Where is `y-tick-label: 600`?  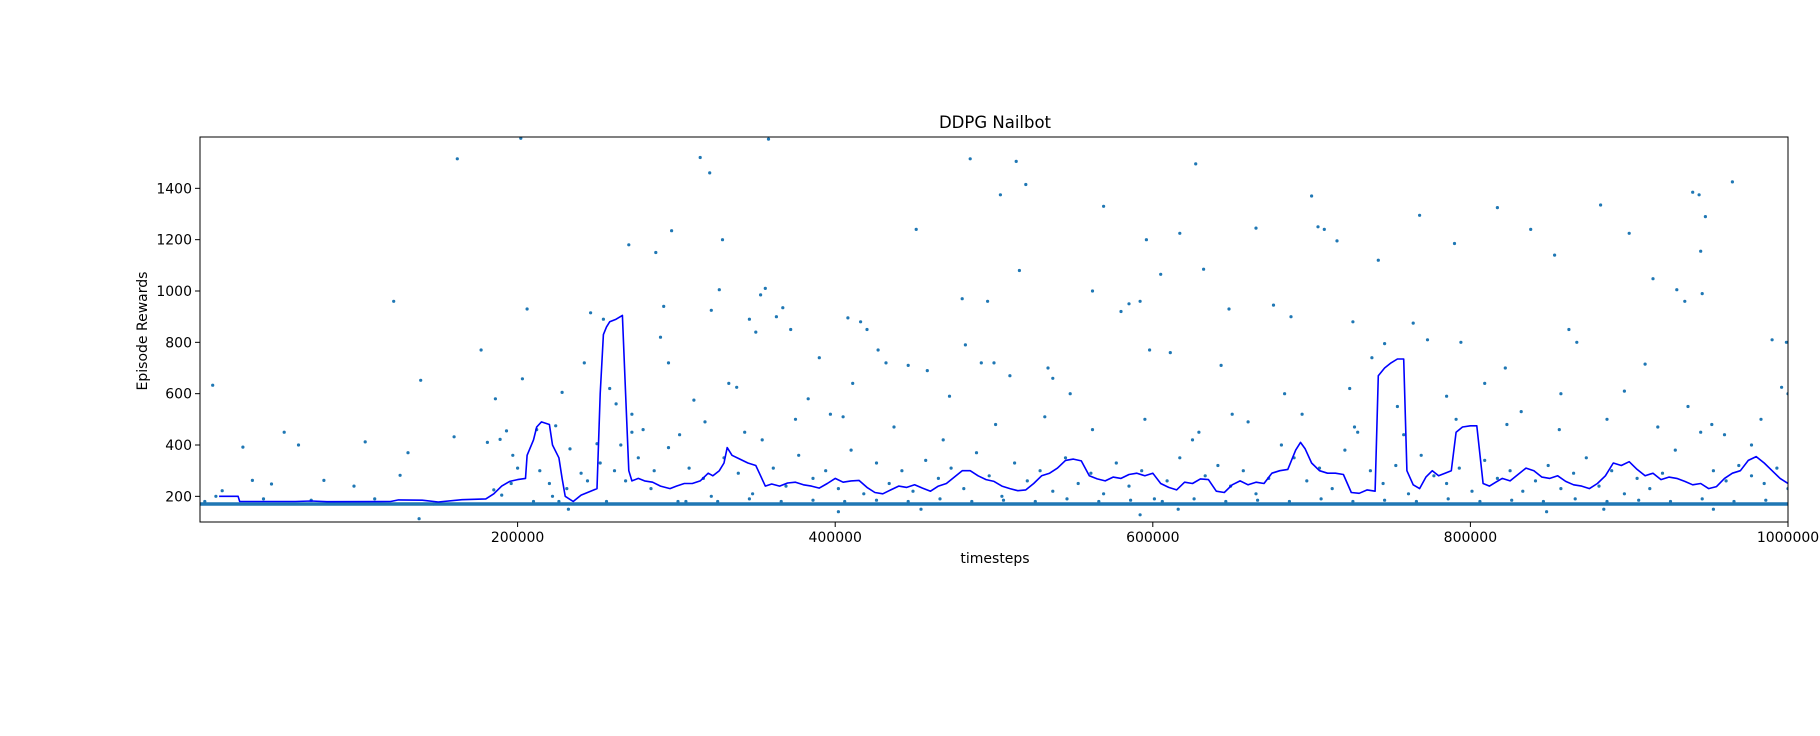
y-tick-label: 600 is located at coordinates (178, 395).